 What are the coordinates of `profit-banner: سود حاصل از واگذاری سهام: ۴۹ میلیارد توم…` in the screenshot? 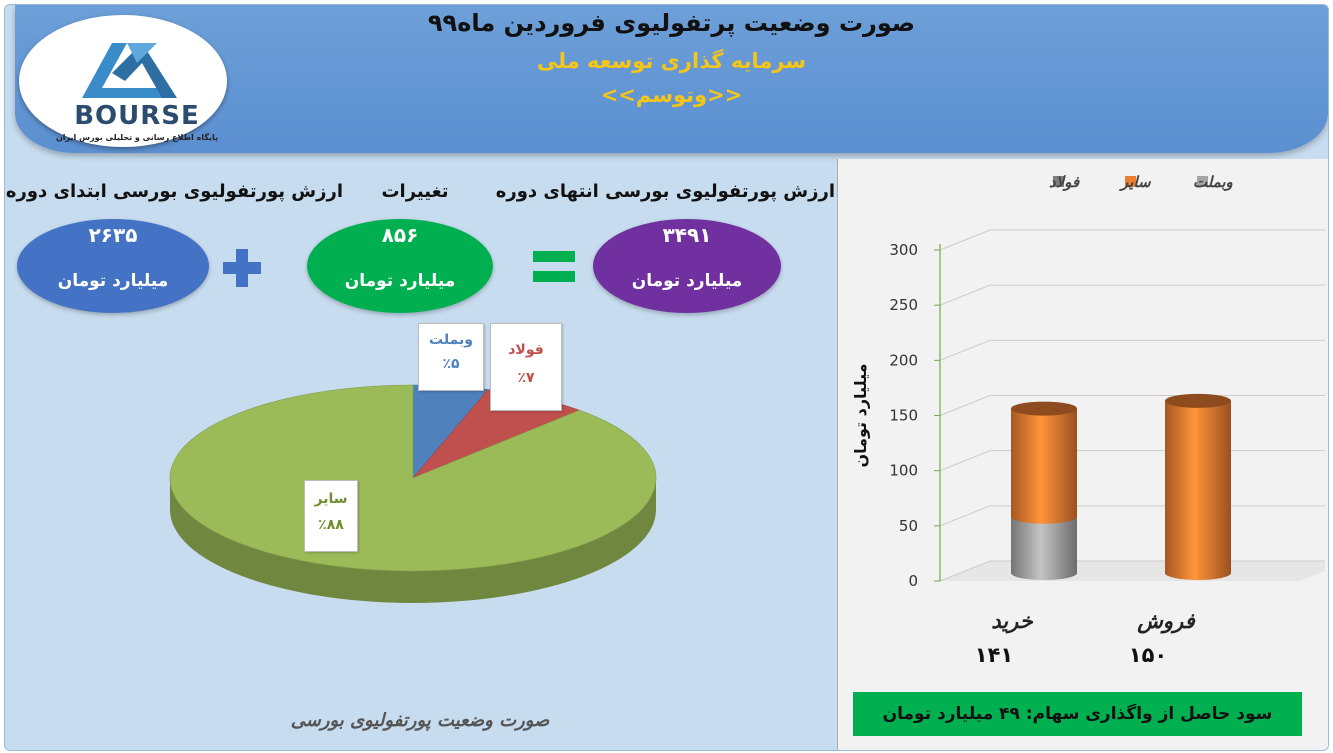 It's located at (1077, 714).